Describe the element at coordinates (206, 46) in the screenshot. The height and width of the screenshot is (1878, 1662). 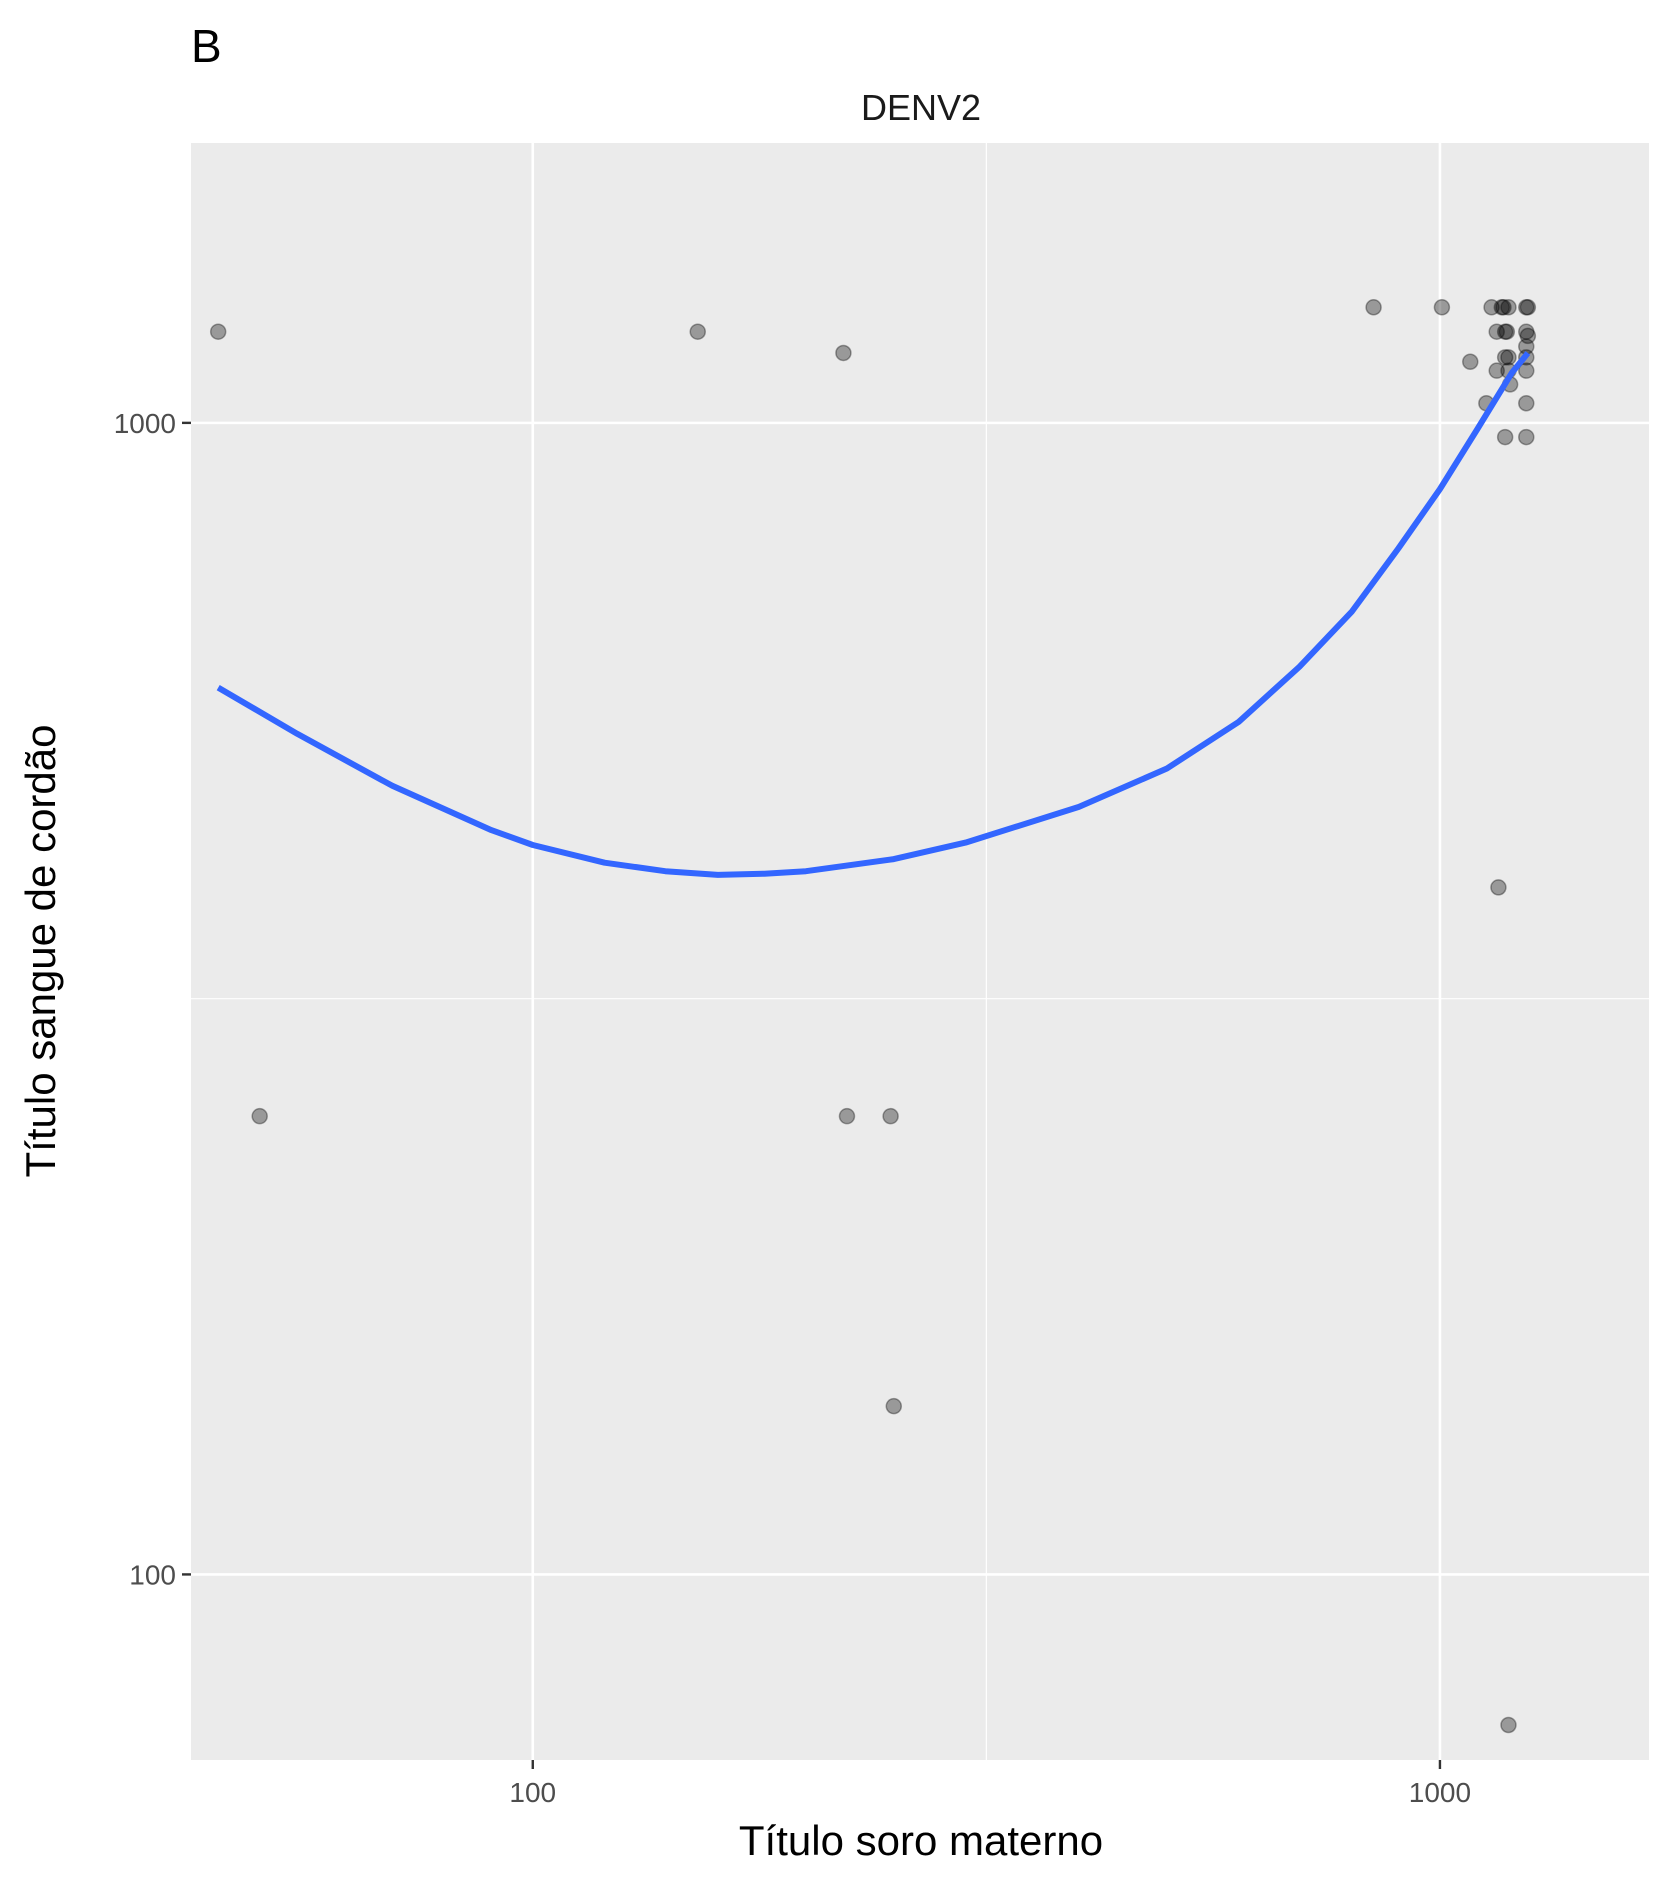
I see `panel-tag: B` at that location.